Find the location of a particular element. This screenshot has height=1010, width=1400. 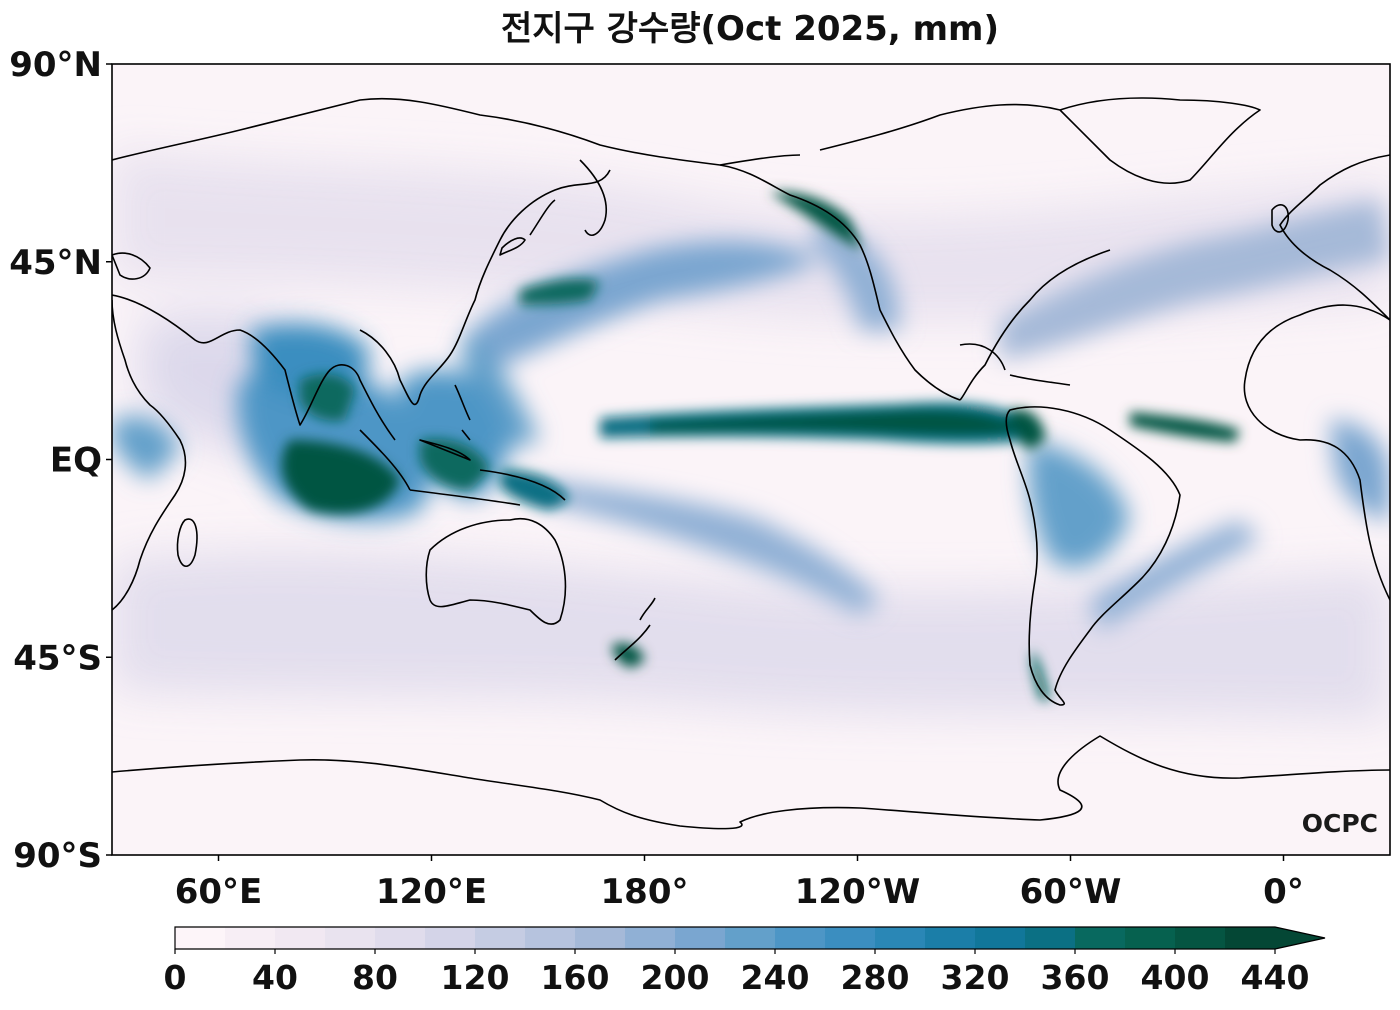

lat-tick-label: 45°S is located at coordinates (57, 658).